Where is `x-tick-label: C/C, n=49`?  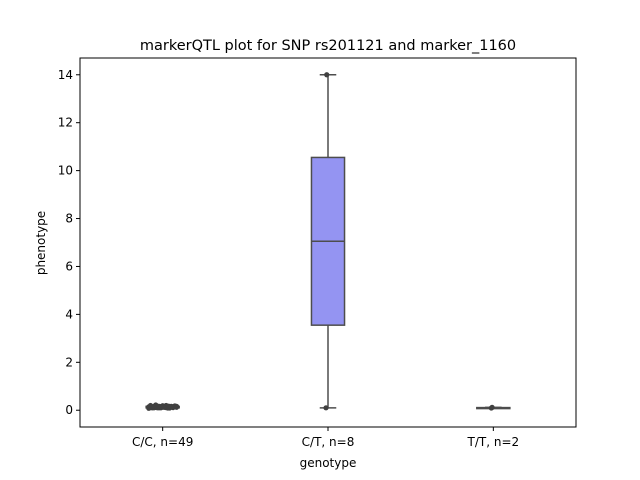
x-tick-label: C/C, n=49 is located at coordinates (162, 442).